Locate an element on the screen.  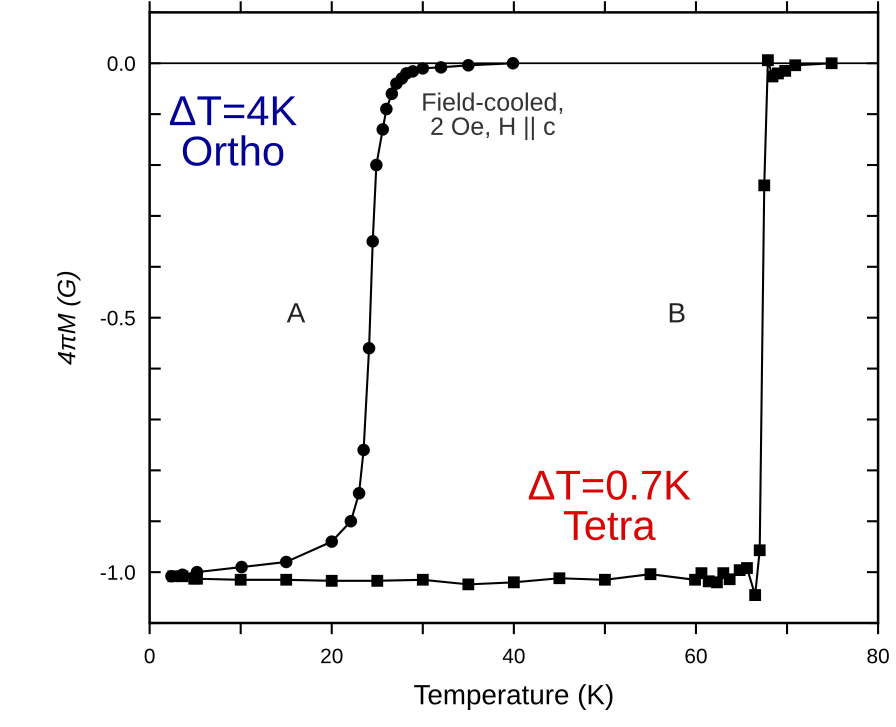
annotation: ΔT=4K Ortho is located at coordinates (233, 131).